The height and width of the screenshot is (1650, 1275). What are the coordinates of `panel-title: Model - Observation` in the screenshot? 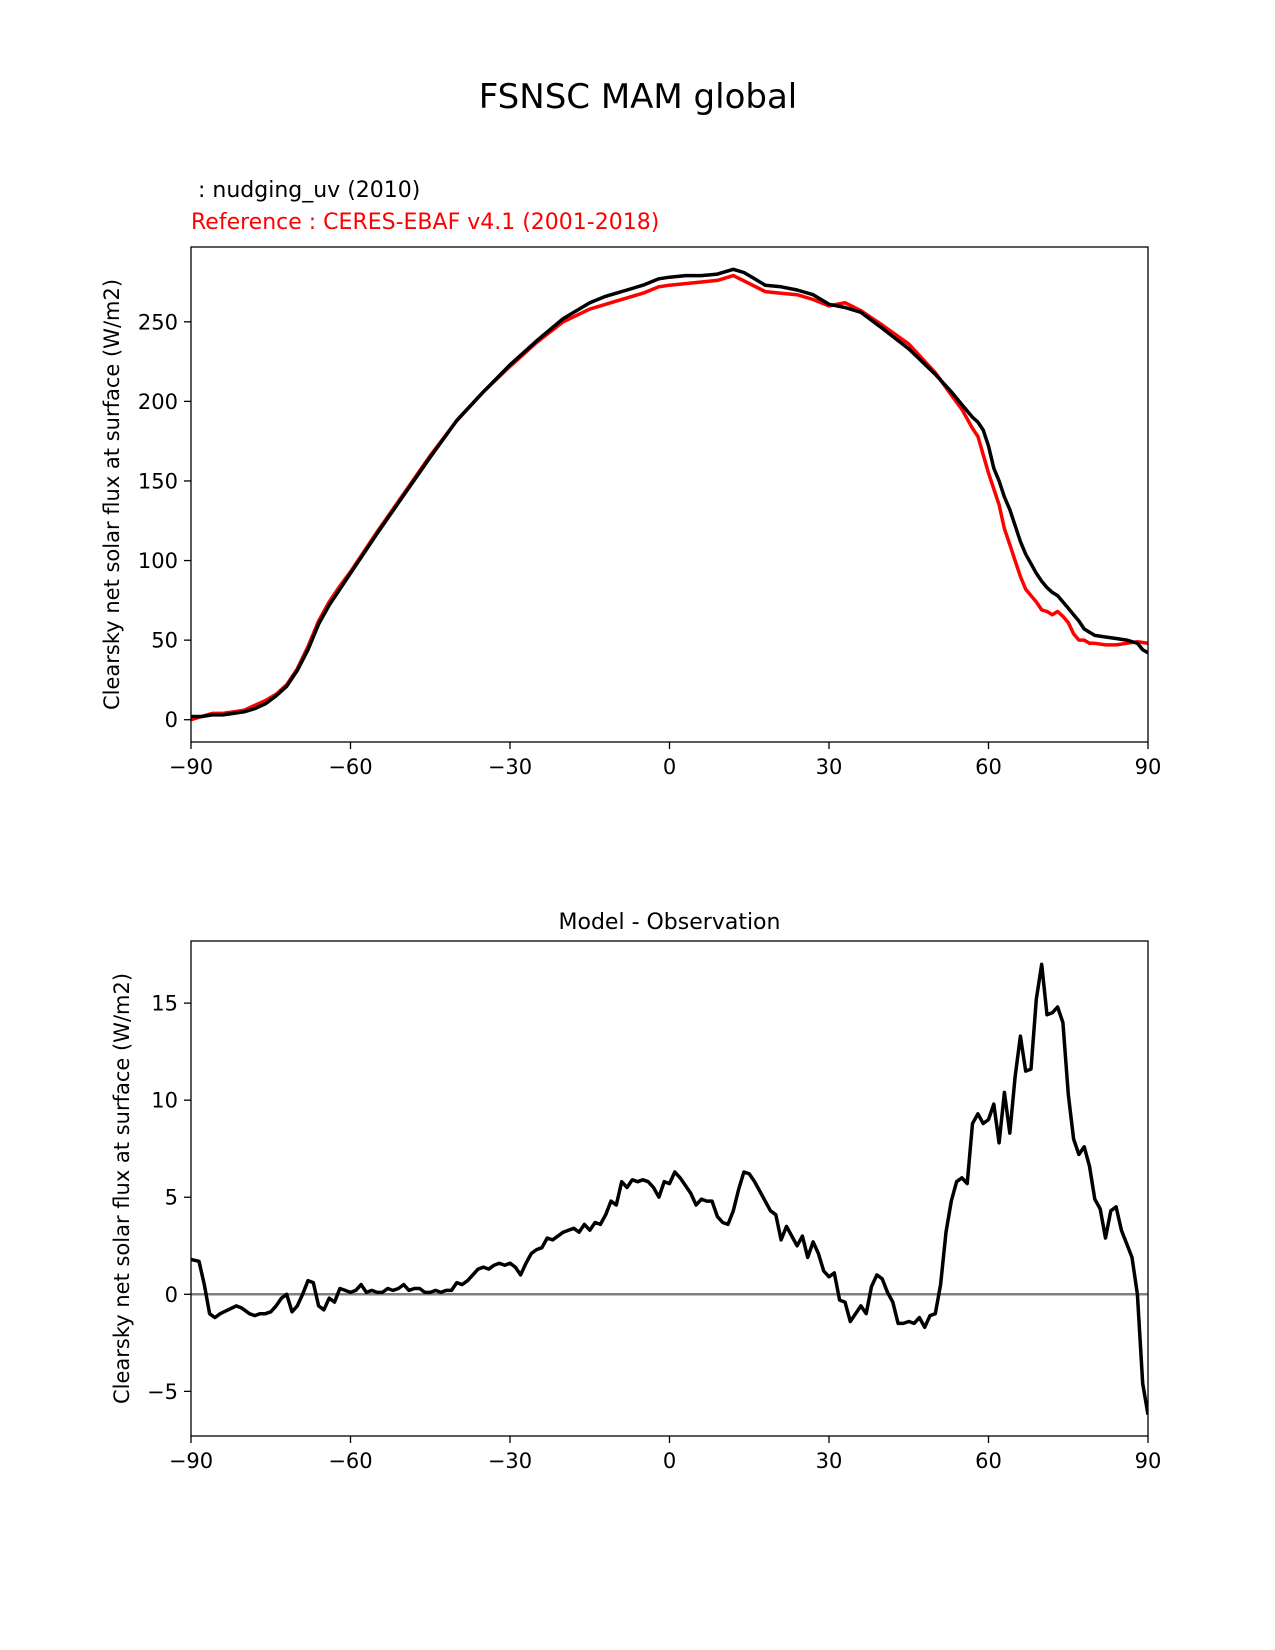 It's located at (670, 922).